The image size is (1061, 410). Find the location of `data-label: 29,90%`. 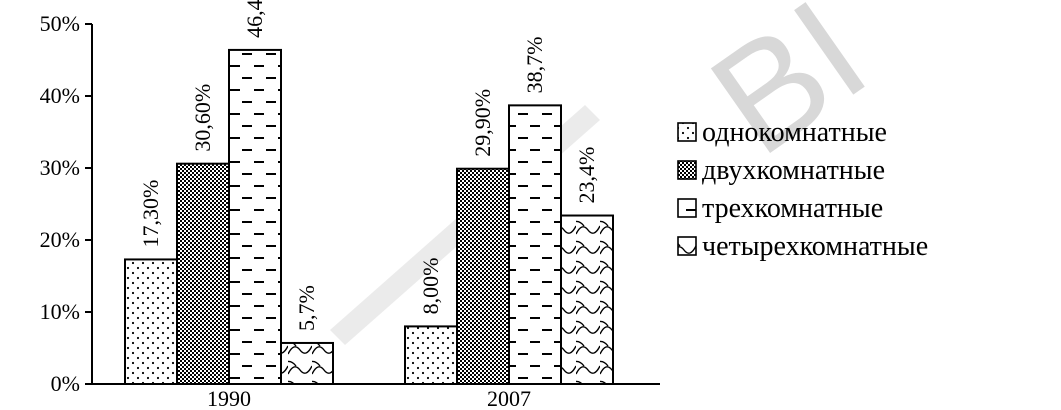

data-label: 29,90% is located at coordinates (482, 123).